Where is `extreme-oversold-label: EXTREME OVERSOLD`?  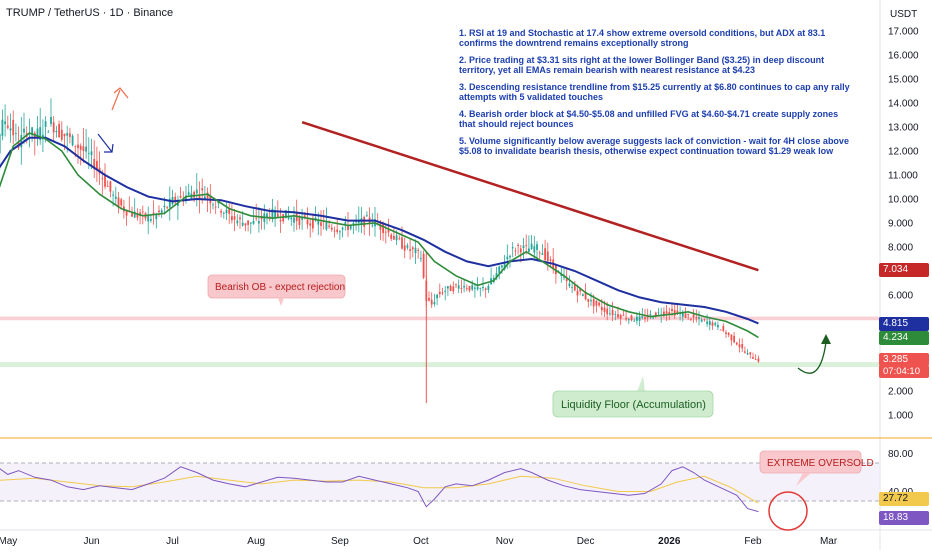 extreme-oversold-label: EXTREME OVERSOLD is located at coordinates (820, 463).